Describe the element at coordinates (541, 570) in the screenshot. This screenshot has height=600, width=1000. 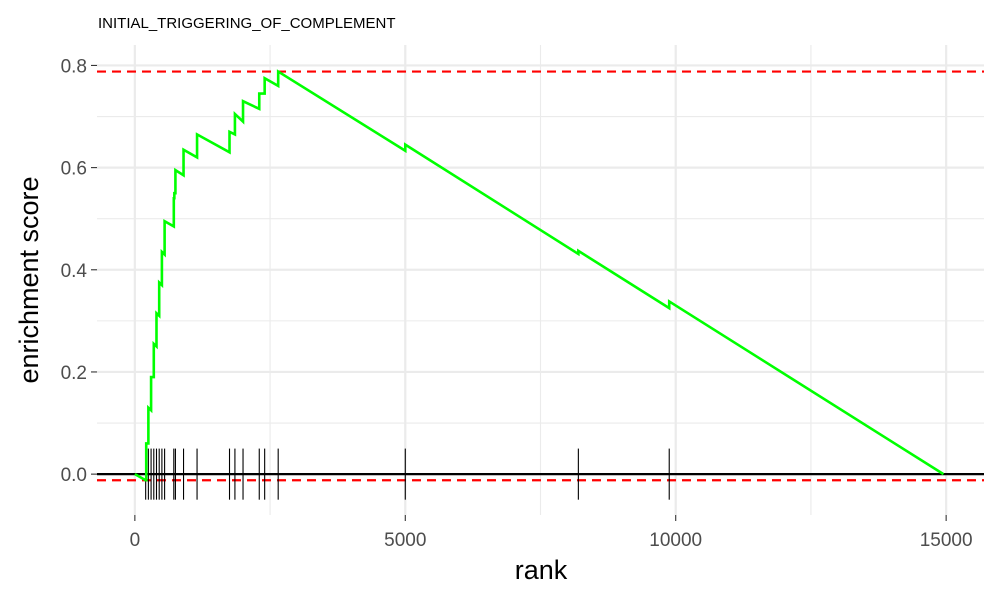
I see `x-axis-title: rank` at that location.